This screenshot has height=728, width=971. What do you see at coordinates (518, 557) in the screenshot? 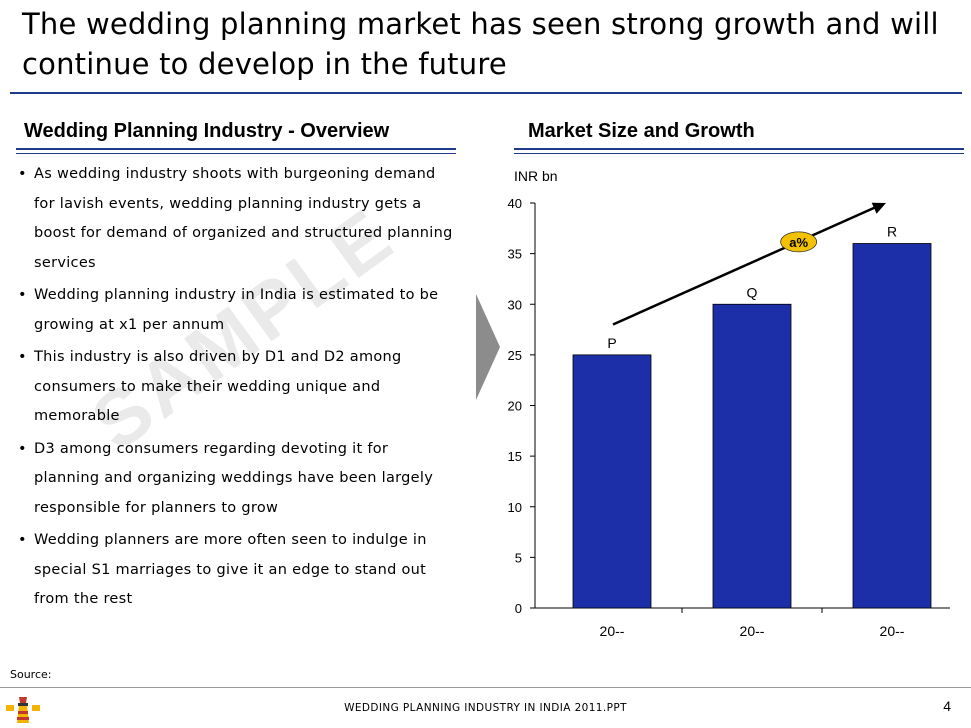
I see `y-tick-label: 5` at bounding box center [518, 557].